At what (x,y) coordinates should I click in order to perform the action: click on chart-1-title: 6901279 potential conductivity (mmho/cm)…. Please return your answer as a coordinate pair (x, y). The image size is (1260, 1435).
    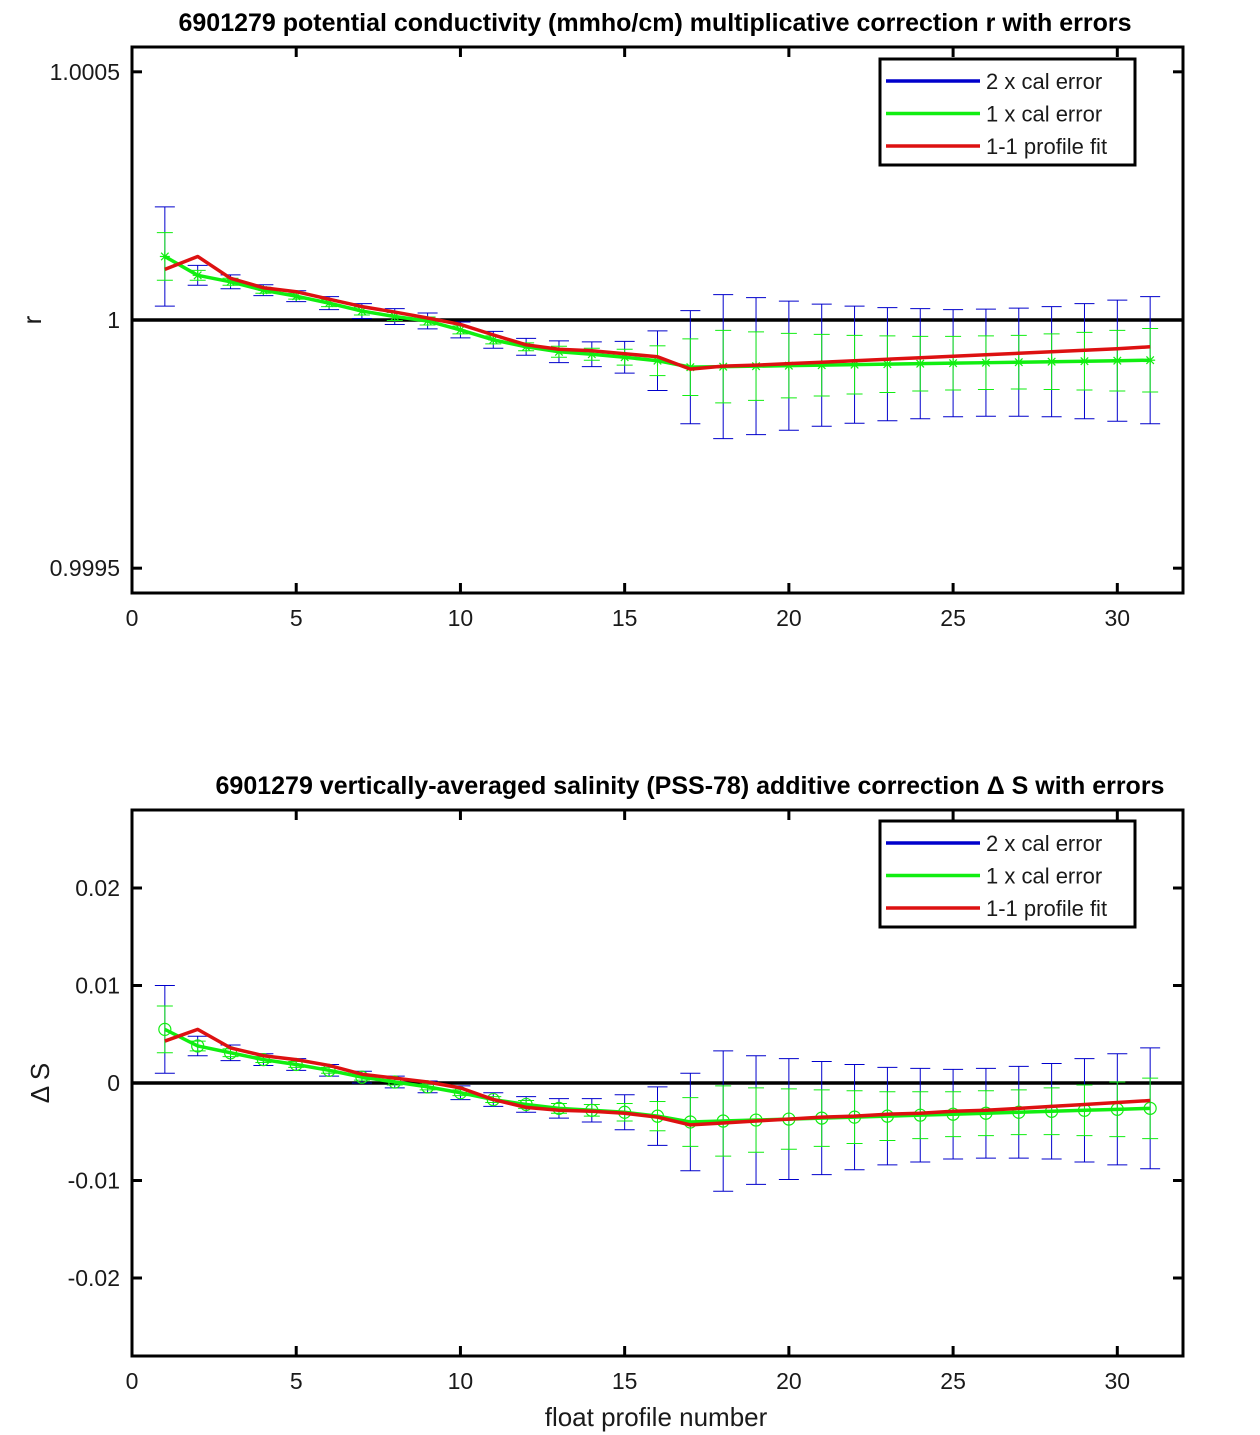
    Looking at the image, I should click on (654, 23).